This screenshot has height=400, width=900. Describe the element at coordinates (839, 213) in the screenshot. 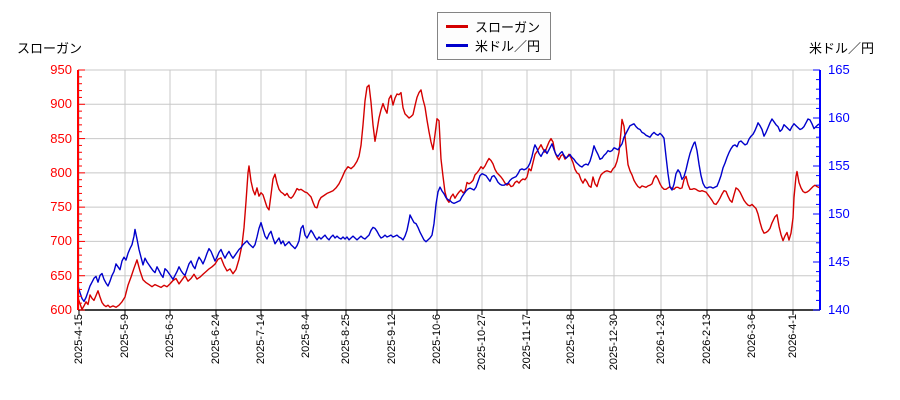

I see `right-axis-tick-label: 150` at that location.